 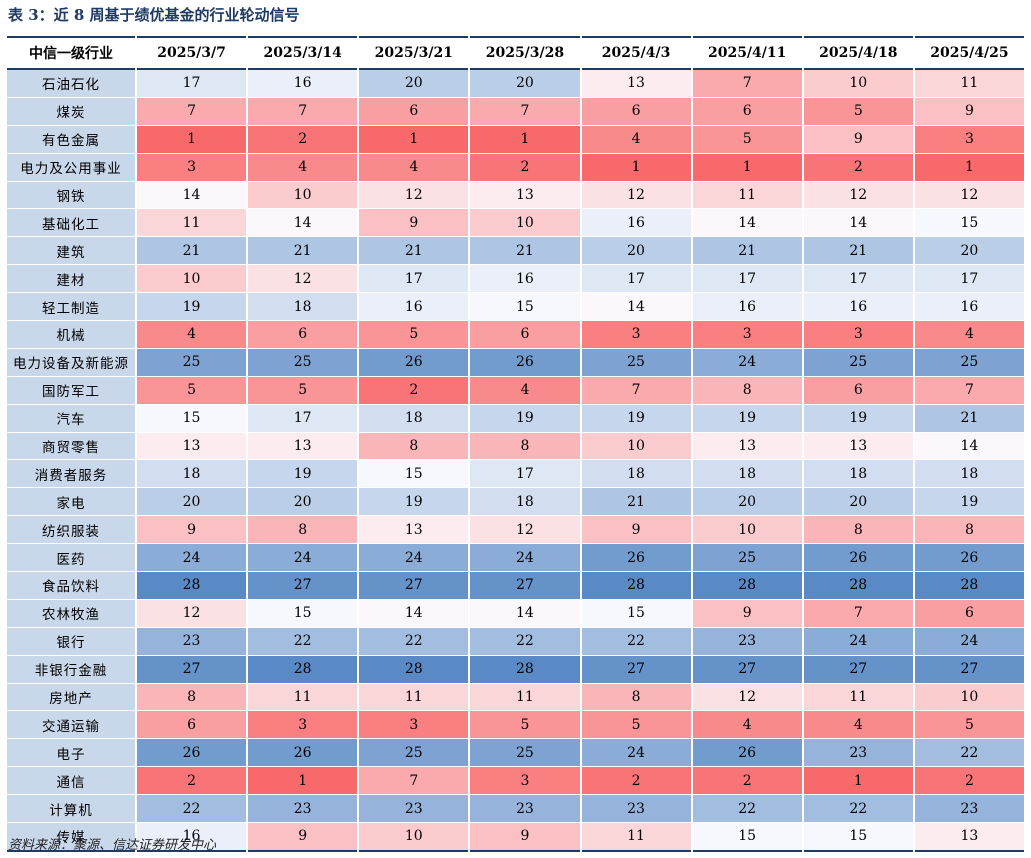 I want to click on table-row: 传媒 16 9 10 9 11 15 15 13, so click(x=515, y=837).